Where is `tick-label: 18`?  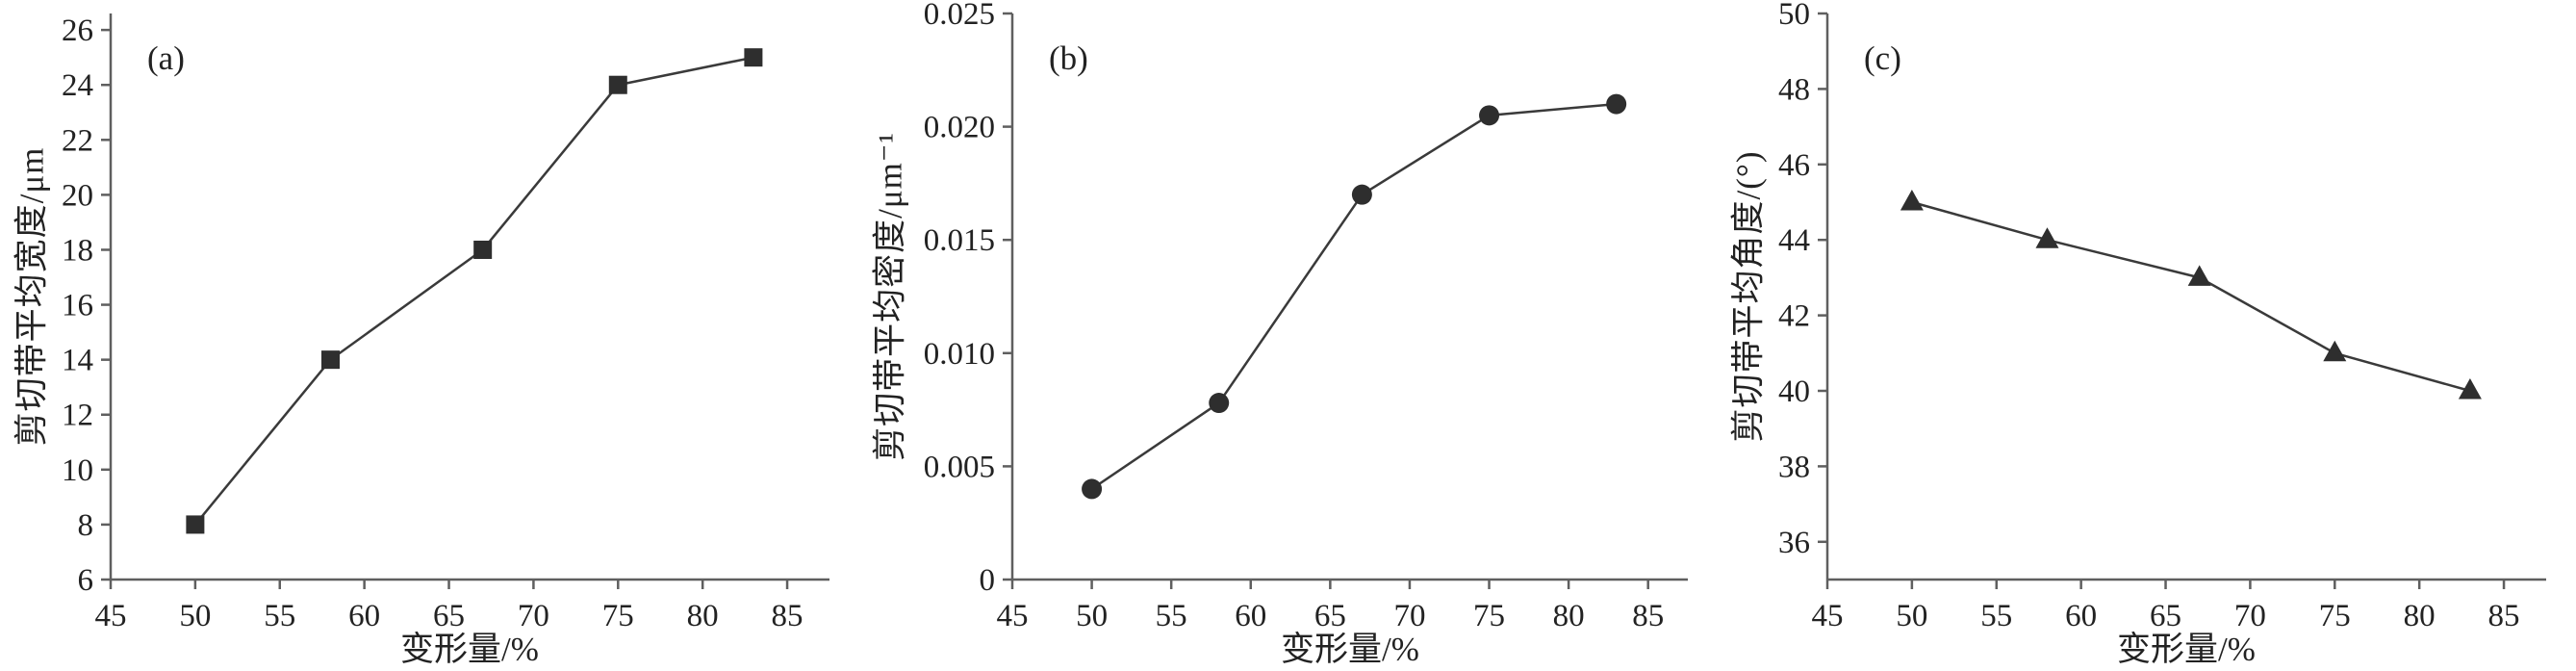 tick-label: 18 is located at coordinates (77, 250).